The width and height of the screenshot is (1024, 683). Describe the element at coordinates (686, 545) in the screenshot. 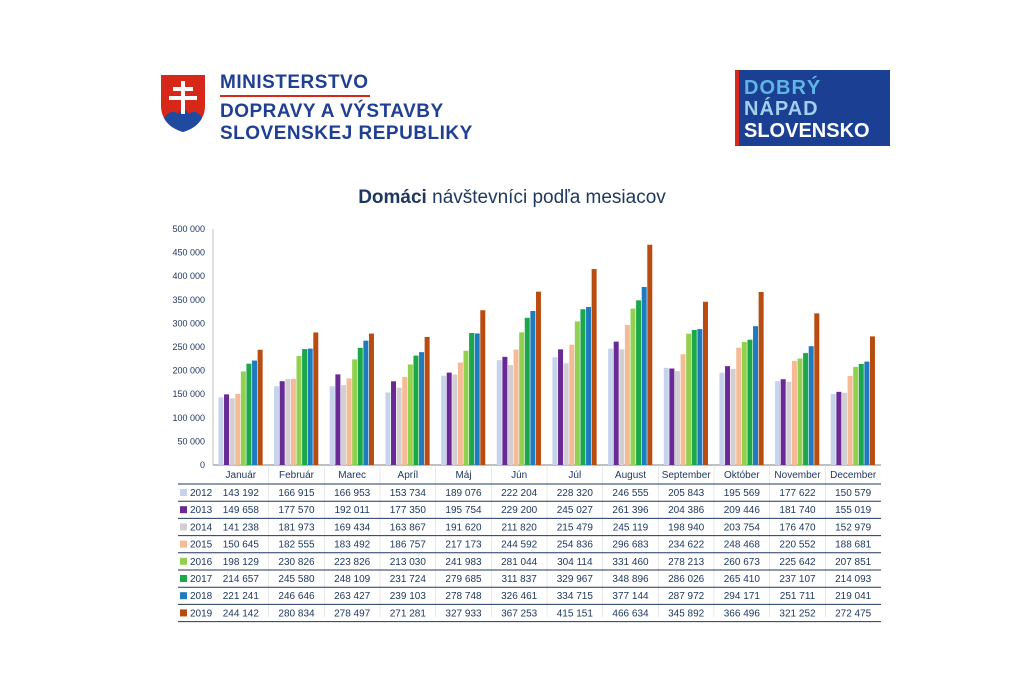

I see `data-table-cell: 234 622` at that location.